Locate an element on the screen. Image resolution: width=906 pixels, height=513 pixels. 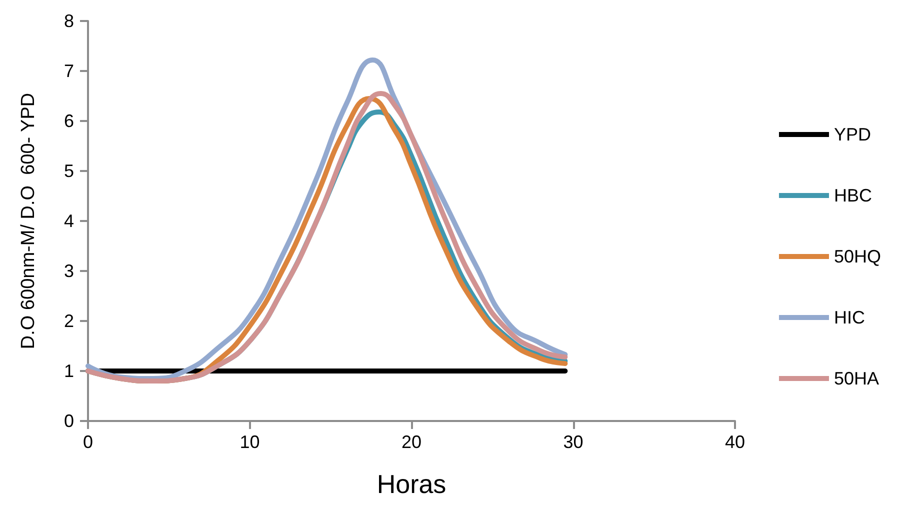
y-tick-label: 4 is located at coordinates (69, 221).